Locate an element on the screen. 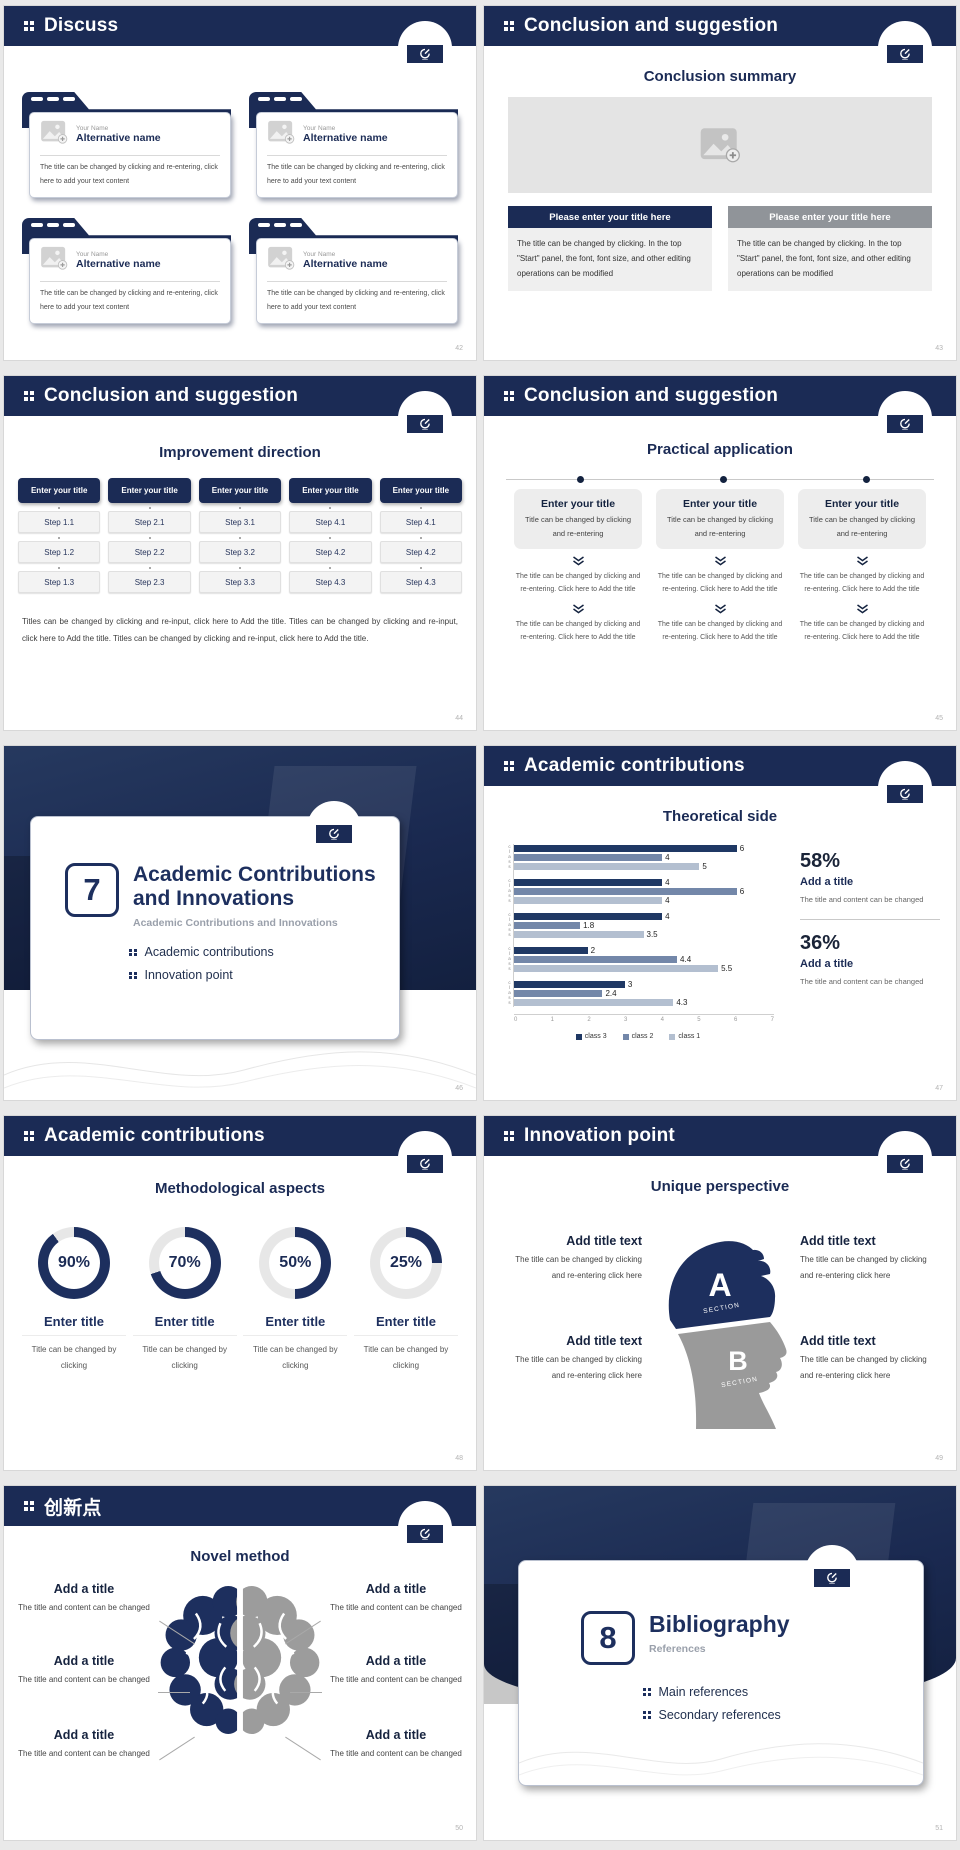 The height and width of the screenshot is (1850, 960). stat-percent: 36% is located at coordinates (820, 943).